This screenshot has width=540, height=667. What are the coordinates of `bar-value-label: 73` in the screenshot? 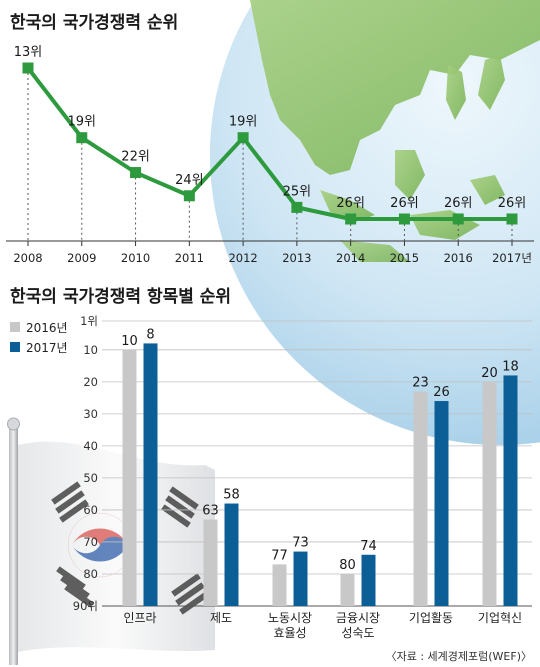 It's located at (300, 543).